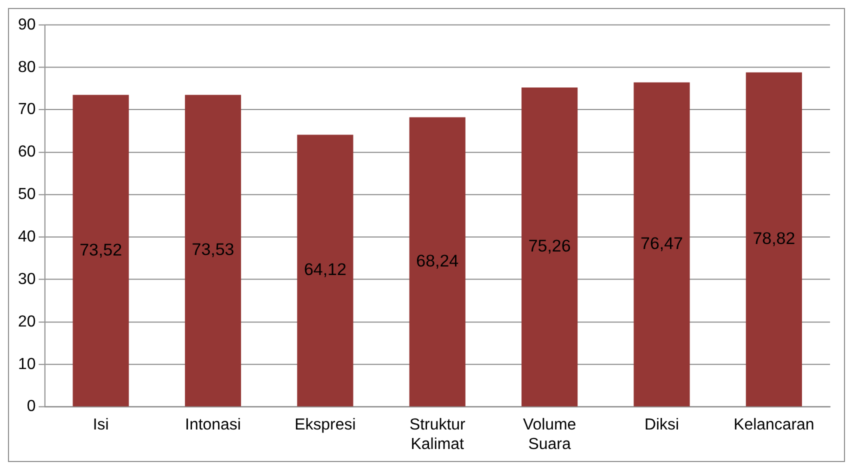  What do you see at coordinates (27, 237) in the screenshot?
I see `y-tick-label: 40` at bounding box center [27, 237].